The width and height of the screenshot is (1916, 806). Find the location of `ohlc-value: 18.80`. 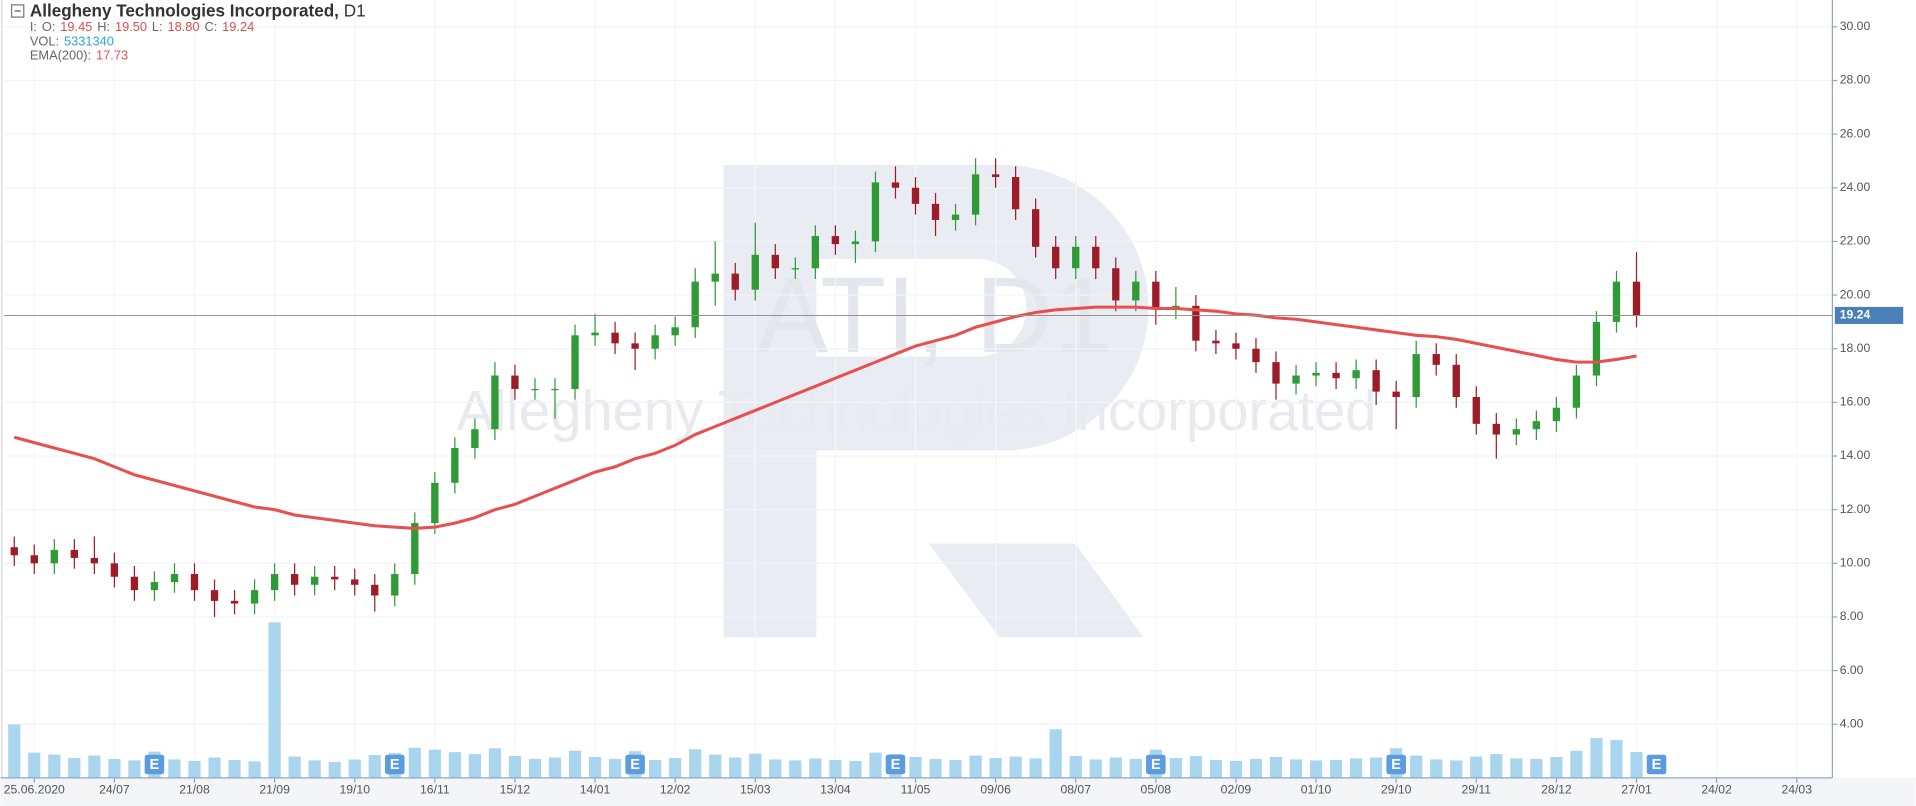

ohlc-value: 18.80 is located at coordinates (184, 26).